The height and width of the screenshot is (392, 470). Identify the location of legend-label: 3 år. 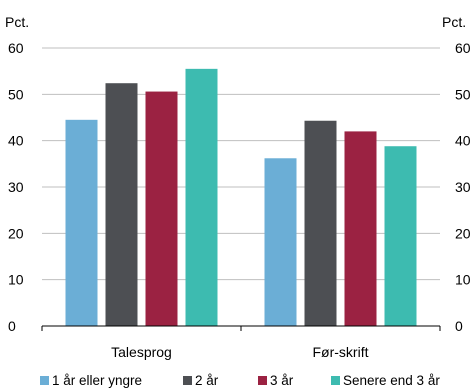
(282, 380).